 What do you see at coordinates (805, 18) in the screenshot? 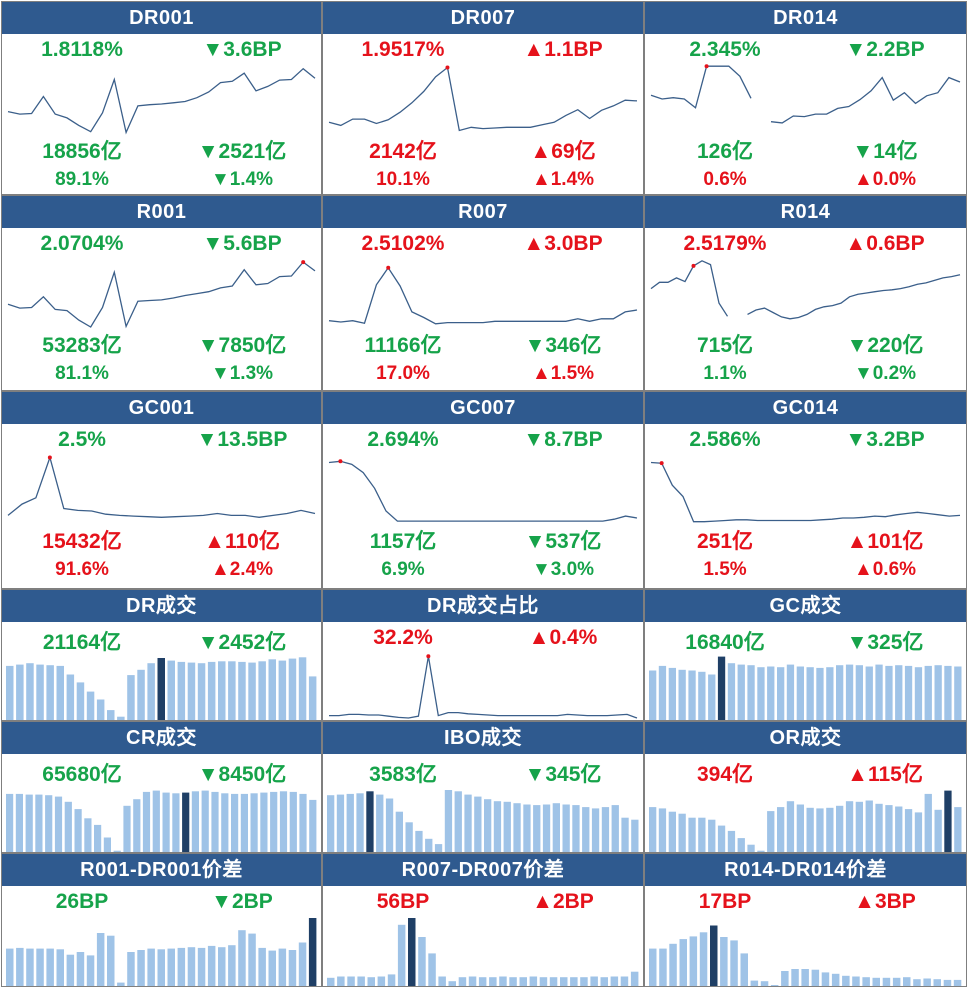
I see `panel-title: DR014` at bounding box center [805, 18].